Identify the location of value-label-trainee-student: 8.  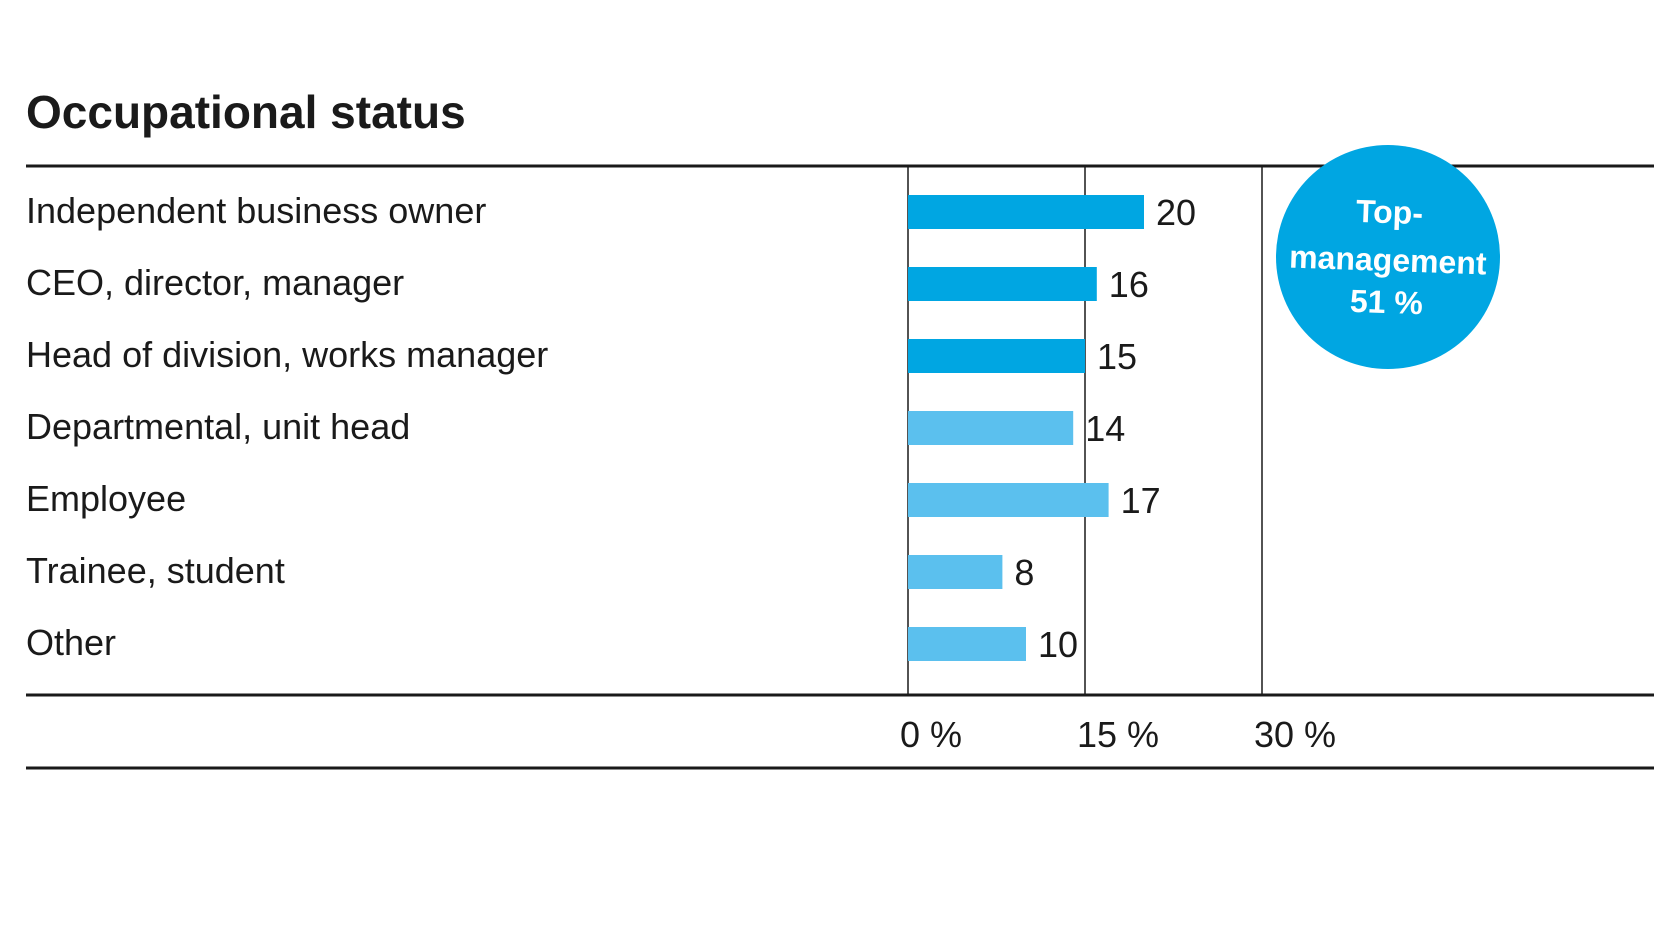
(1024, 572).